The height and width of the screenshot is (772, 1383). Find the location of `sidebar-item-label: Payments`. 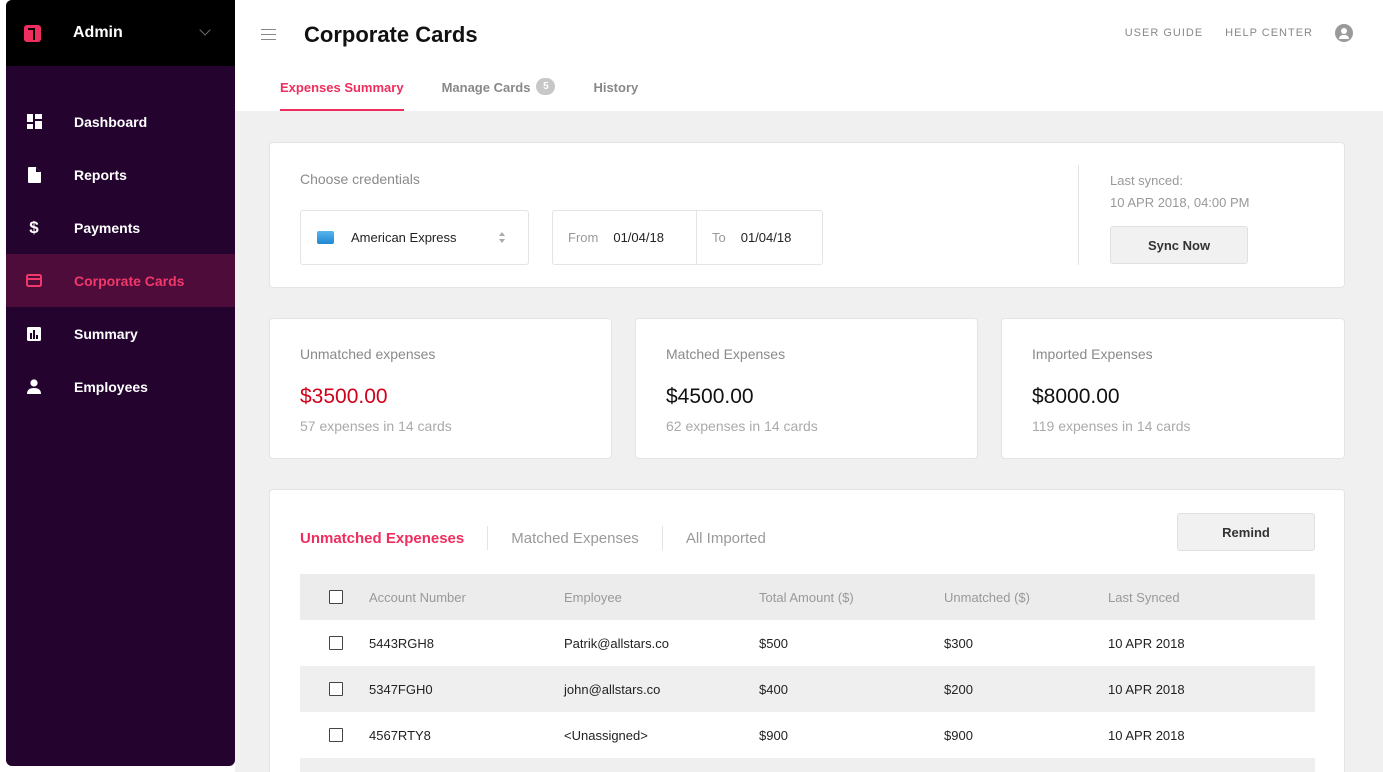

sidebar-item-label: Payments is located at coordinates (107, 227).